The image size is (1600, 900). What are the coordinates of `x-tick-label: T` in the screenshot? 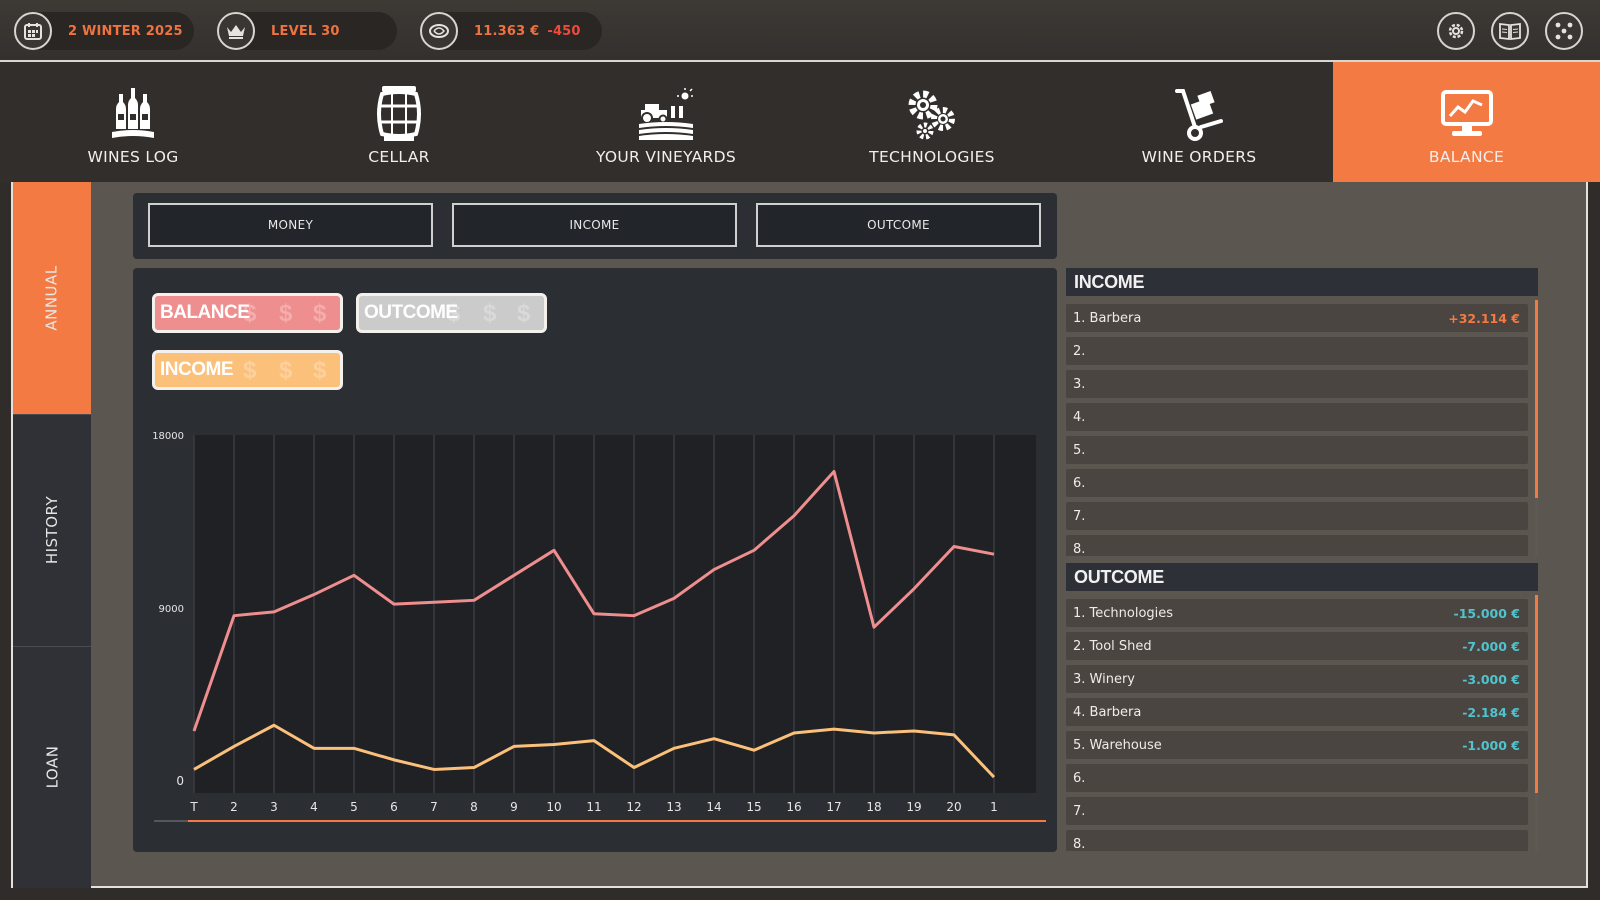 It's located at (193, 807).